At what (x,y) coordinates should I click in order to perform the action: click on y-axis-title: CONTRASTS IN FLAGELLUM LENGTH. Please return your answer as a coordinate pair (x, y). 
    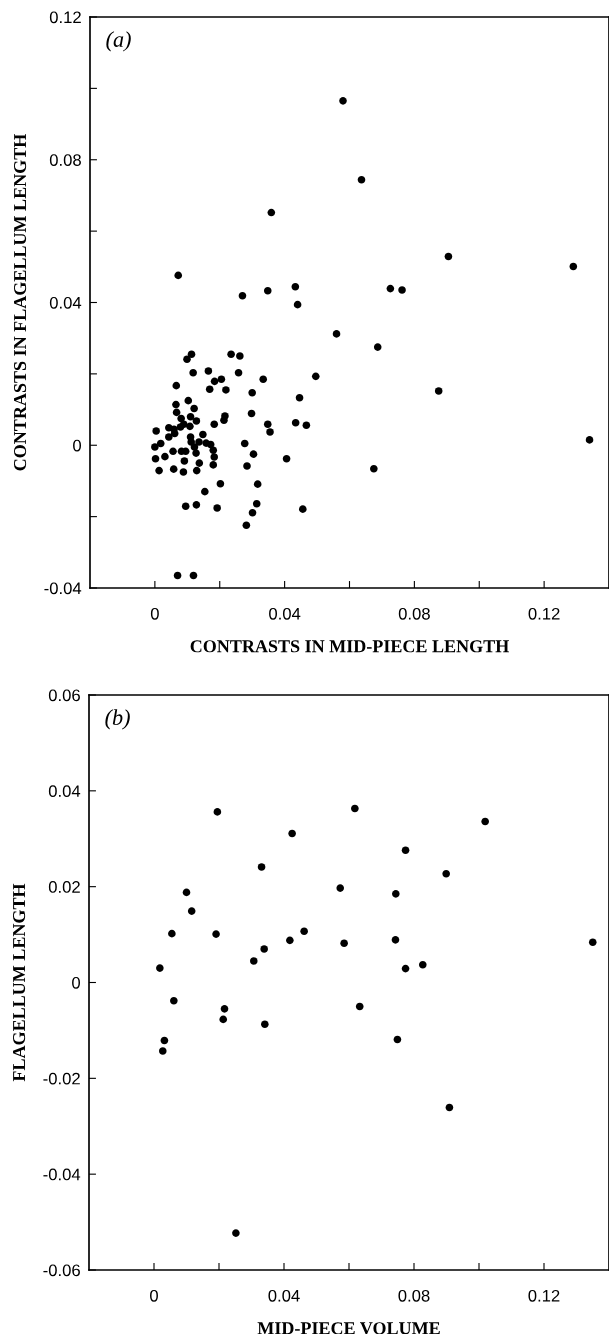
    Looking at the image, I should click on (20, 302).